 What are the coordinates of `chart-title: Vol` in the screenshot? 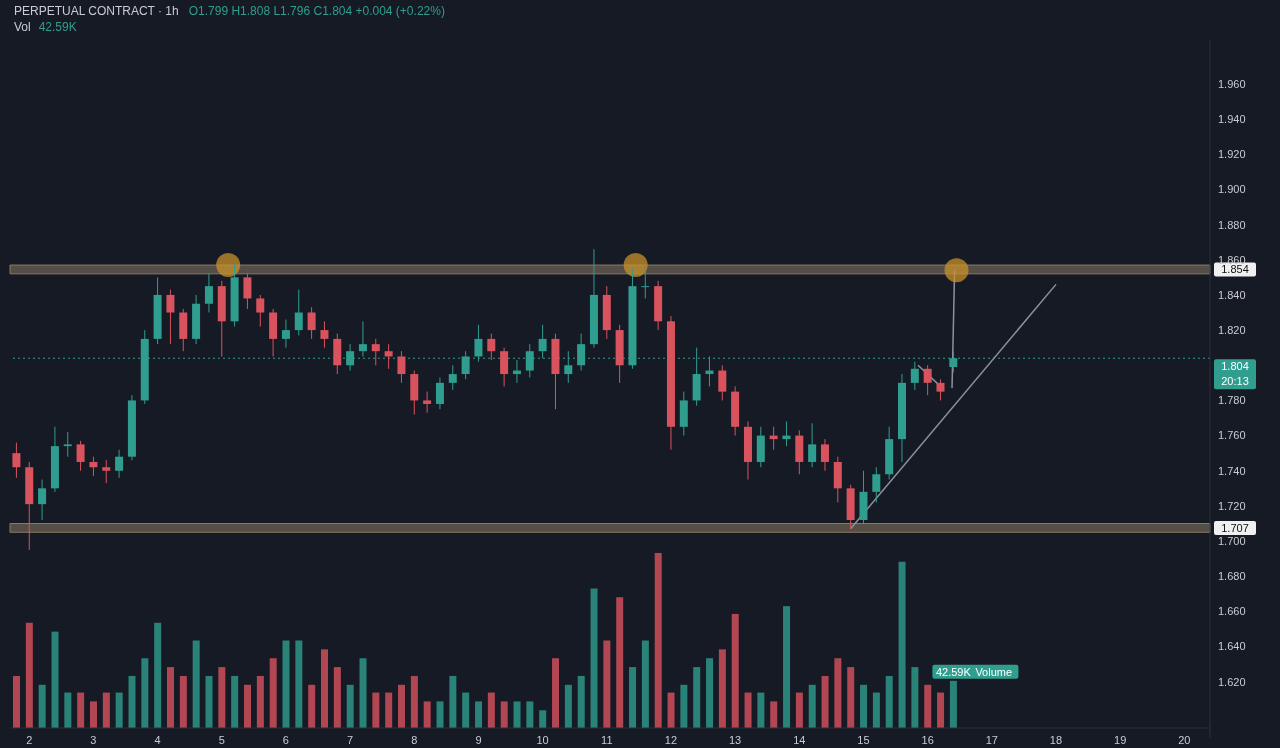 It's located at (22, 27).